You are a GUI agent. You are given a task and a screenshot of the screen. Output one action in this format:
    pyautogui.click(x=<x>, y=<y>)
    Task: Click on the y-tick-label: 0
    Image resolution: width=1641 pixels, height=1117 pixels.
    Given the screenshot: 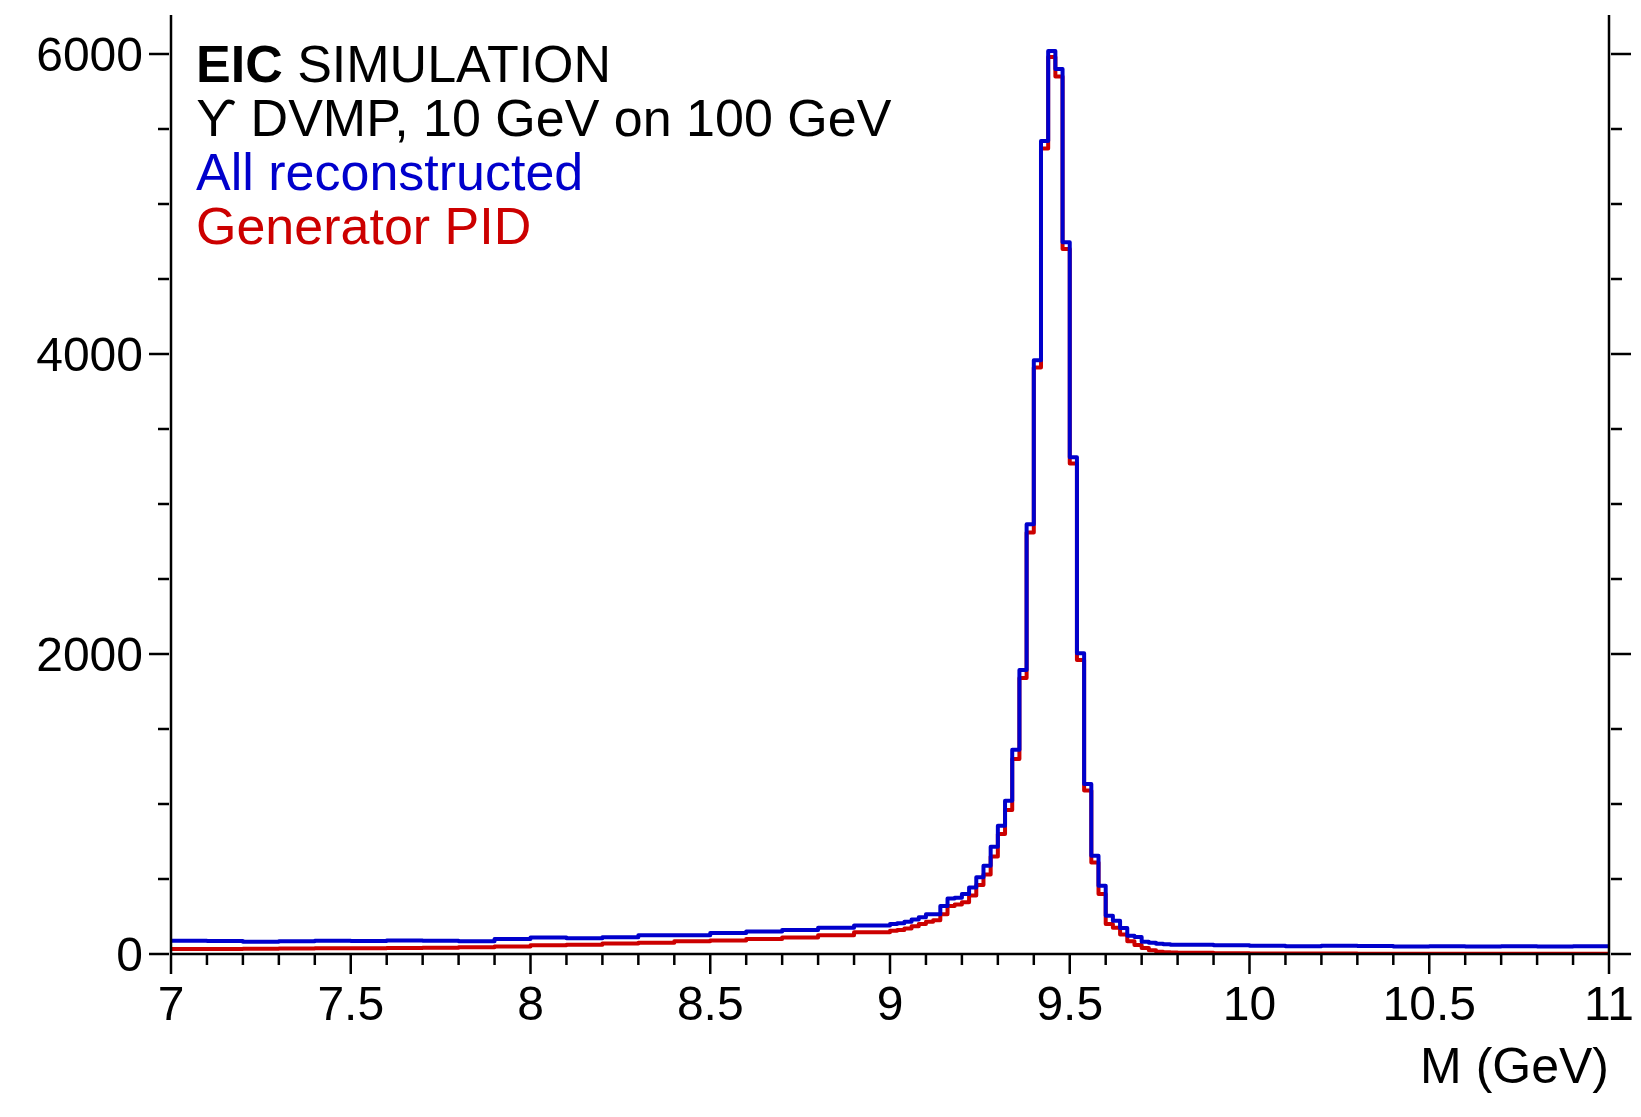 What is the action you would take?
    pyautogui.click(x=129, y=954)
    